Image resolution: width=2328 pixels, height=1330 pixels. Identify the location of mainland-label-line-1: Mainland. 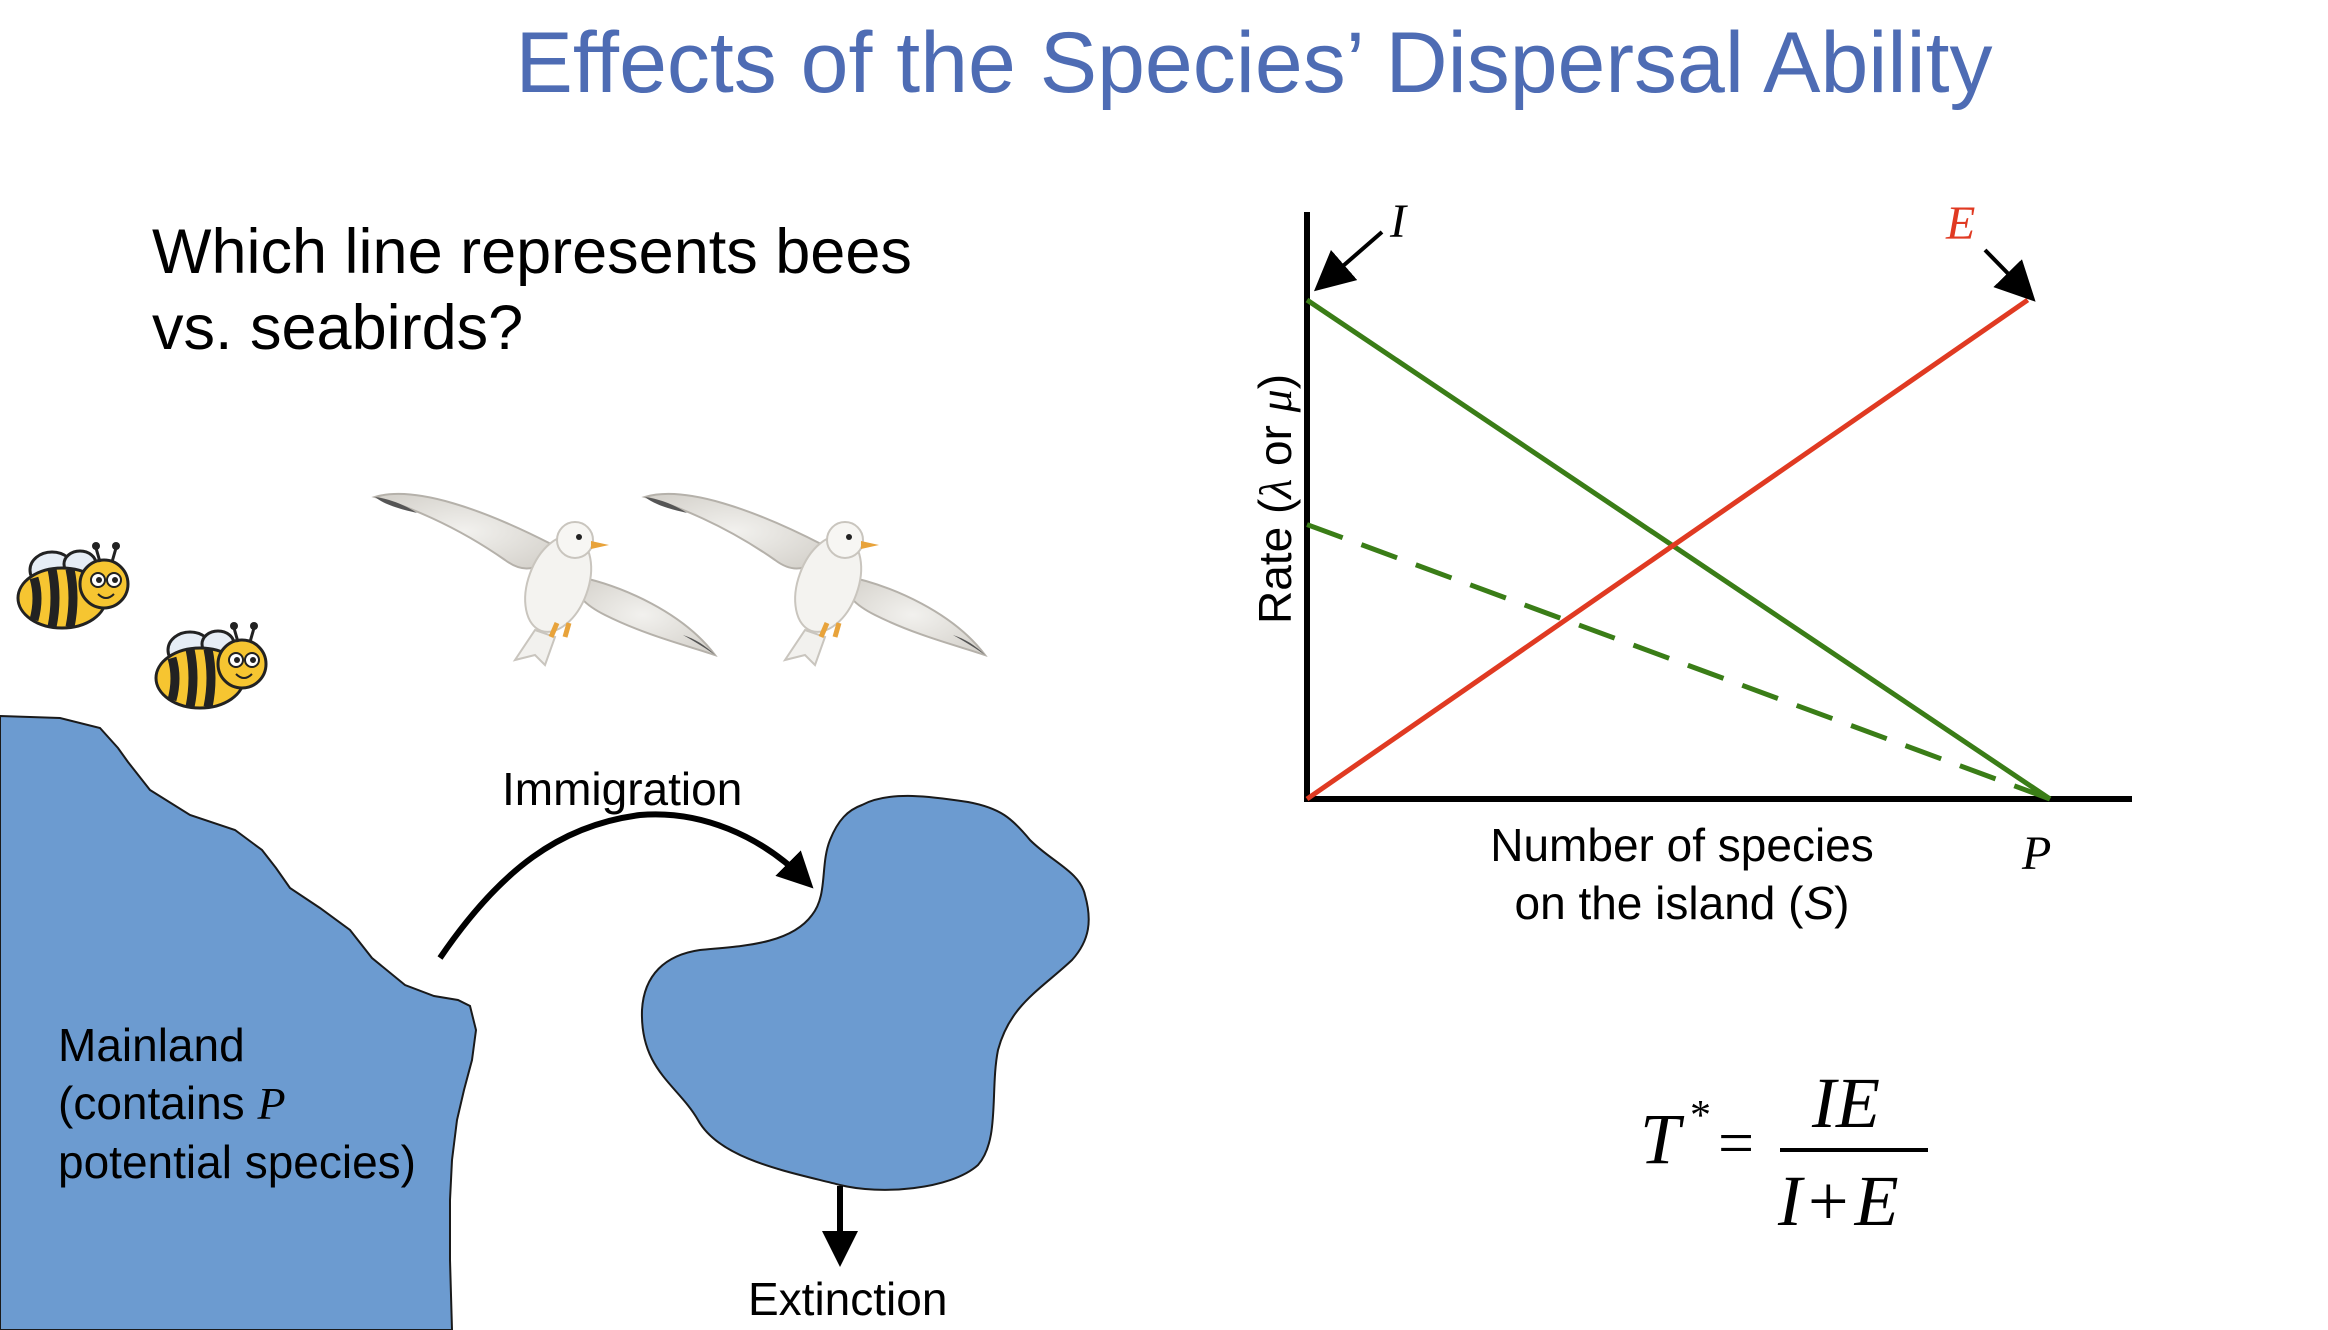
(151, 1045).